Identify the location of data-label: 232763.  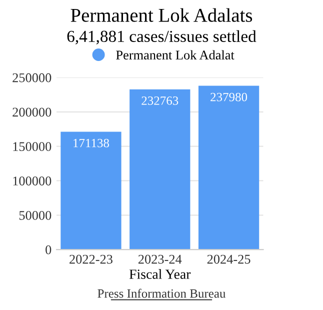
(160, 100).